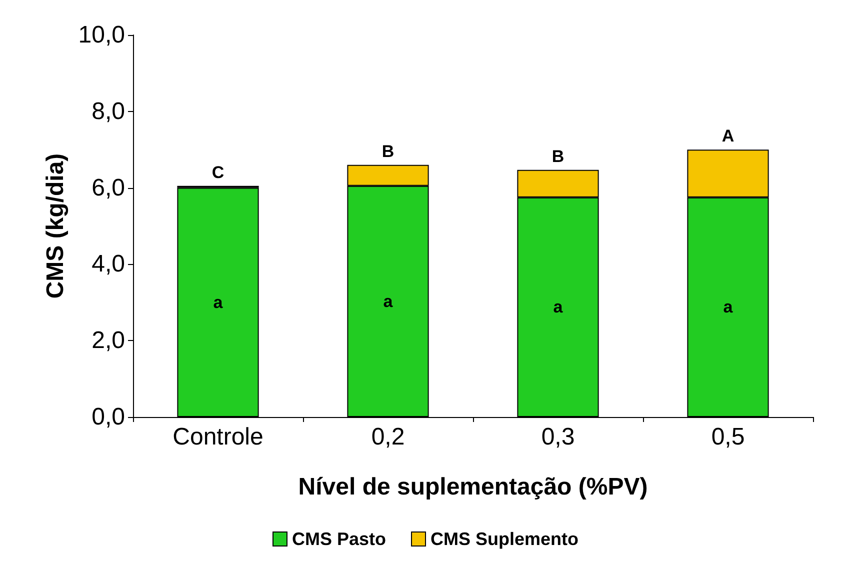  What do you see at coordinates (108, 417) in the screenshot?
I see `y-tick-label: 0,0` at bounding box center [108, 417].